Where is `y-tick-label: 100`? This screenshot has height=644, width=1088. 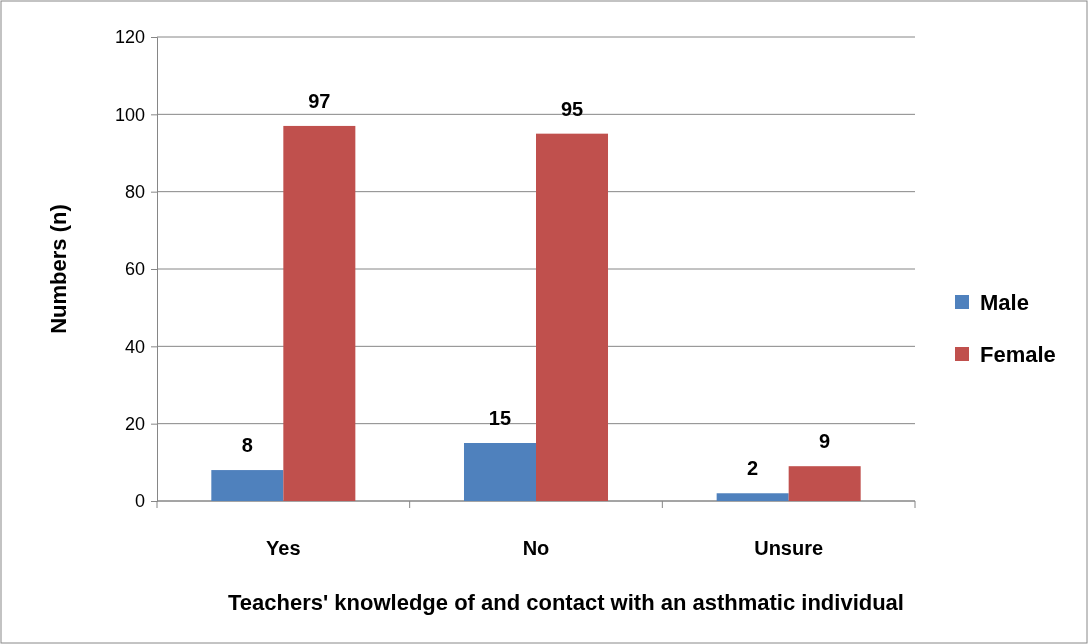
y-tick-label: 100 is located at coordinates (129, 114).